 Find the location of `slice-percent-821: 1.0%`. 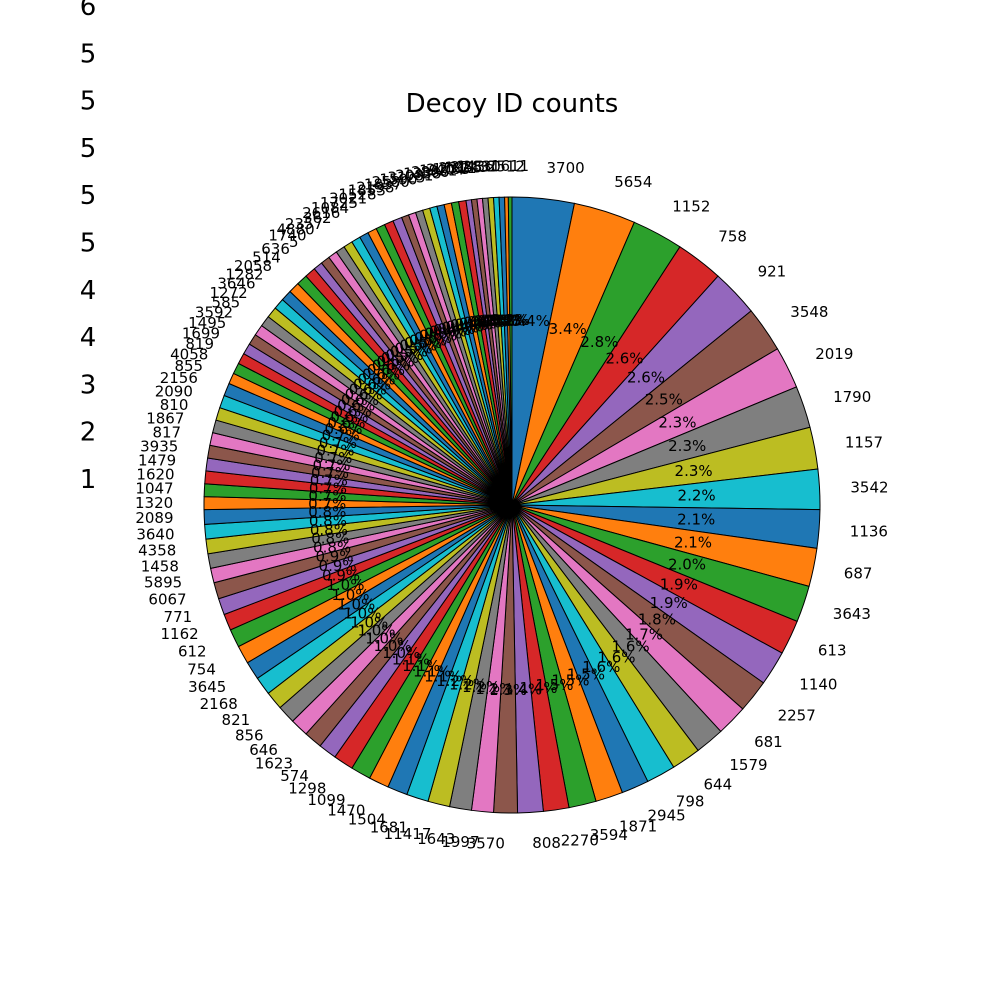

slice-percent-821: 1.0% is located at coordinates (369, 622).